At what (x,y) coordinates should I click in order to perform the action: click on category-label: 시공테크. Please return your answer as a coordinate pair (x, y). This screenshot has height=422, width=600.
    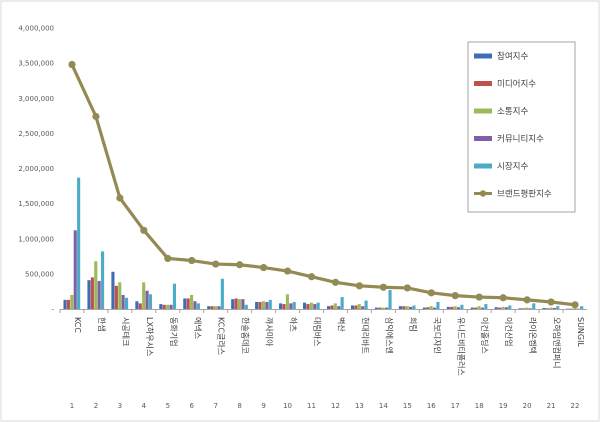
    Looking at the image, I should click on (125, 331).